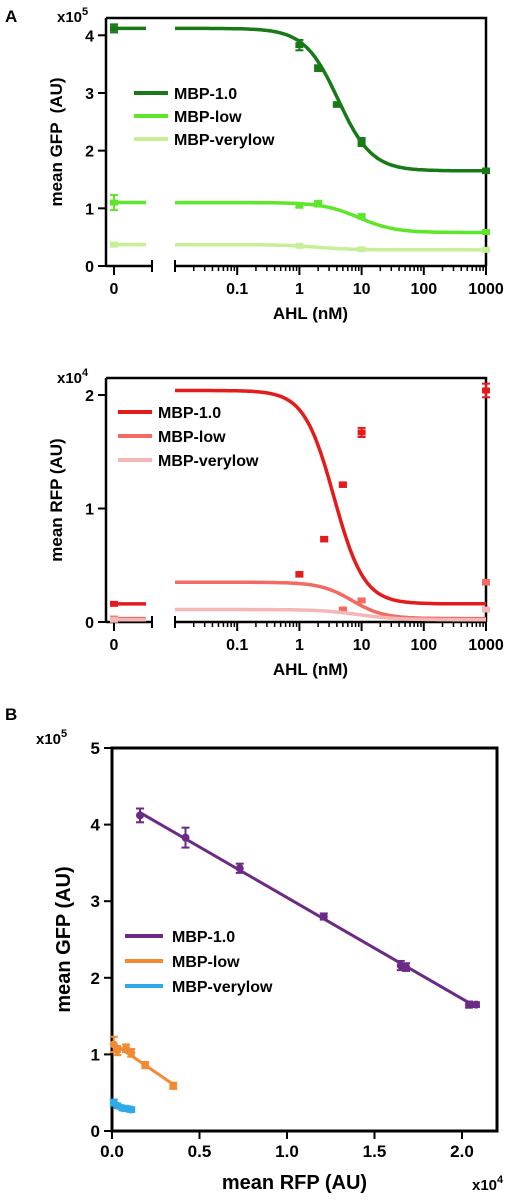  Describe the element at coordinates (423, 645) in the screenshot. I see `x-tick-label: 100` at that location.